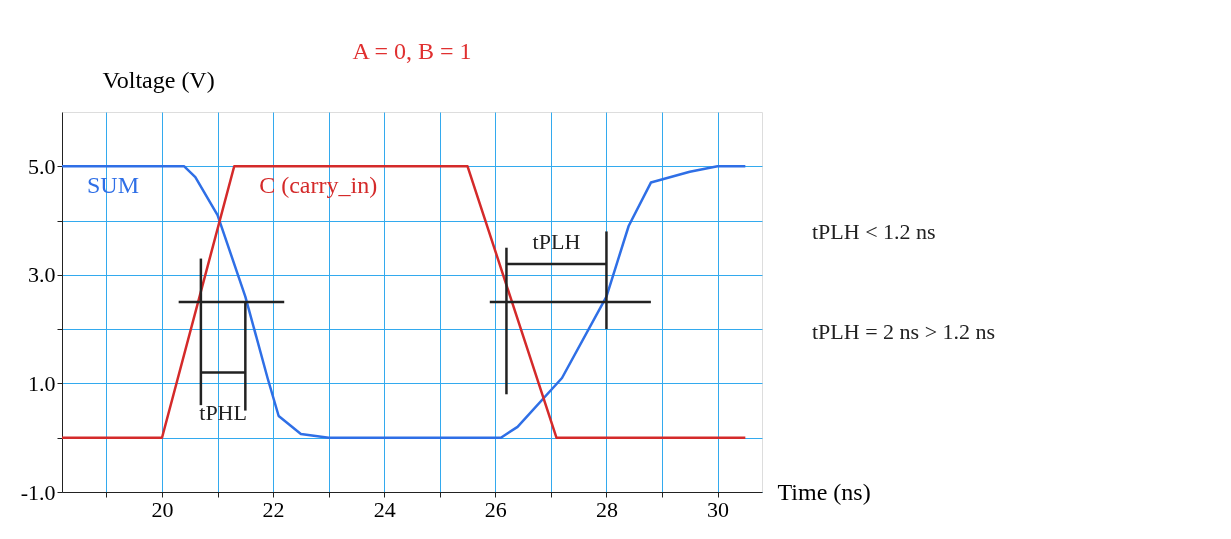 The image size is (1231, 539). What do you see at coordinates (718, 509) in the screenshot?
I see `x-tick-label: 30` at bounding box center [718, 509].